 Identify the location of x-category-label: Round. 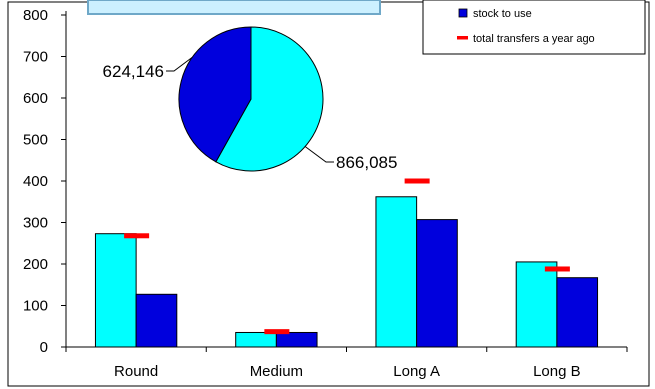
(136, 371).